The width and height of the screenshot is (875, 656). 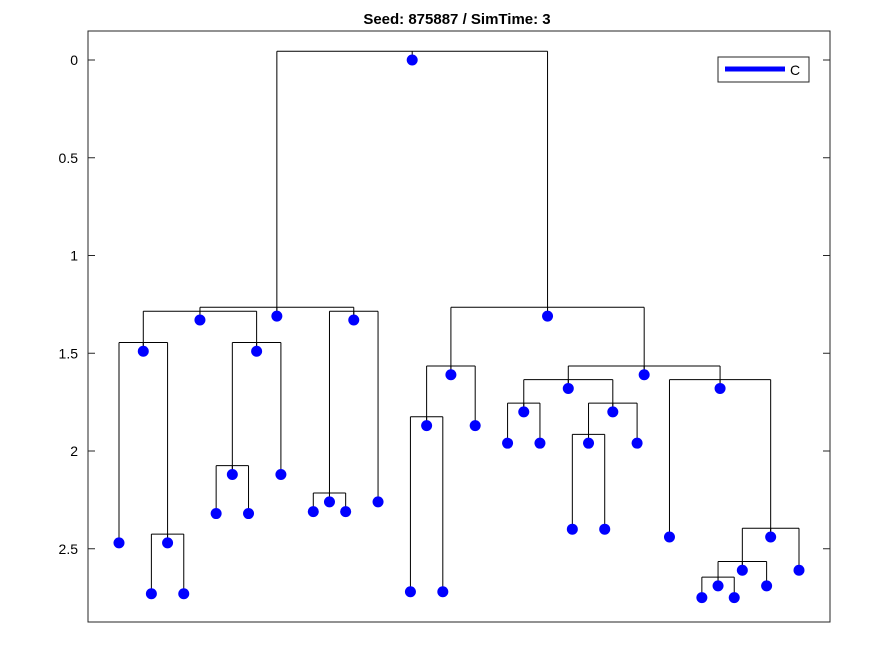 What do you see at coordinates (456, 19) in the screenshot?
I see `chart-title: Seed: 875887 / SimTime: 3` at bounding box center [456, 19].